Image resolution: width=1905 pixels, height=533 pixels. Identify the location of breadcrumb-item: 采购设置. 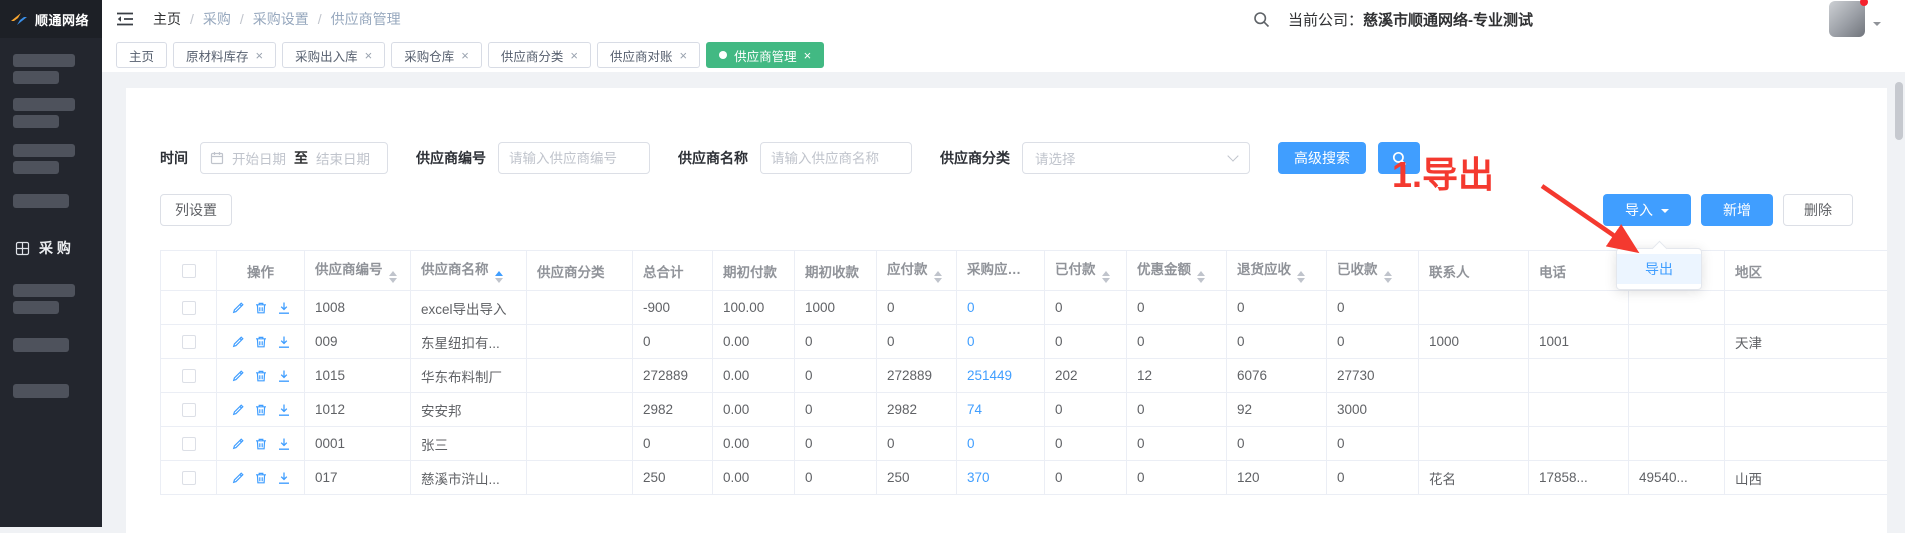
(280, 19).